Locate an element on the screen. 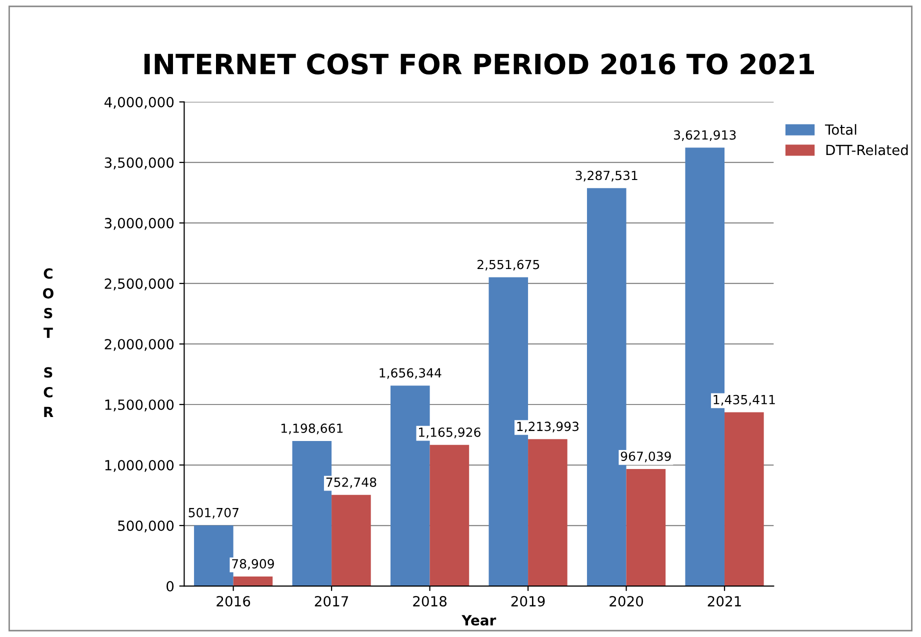  data-label: 3,287,531 is located at coordinates (607, 176).